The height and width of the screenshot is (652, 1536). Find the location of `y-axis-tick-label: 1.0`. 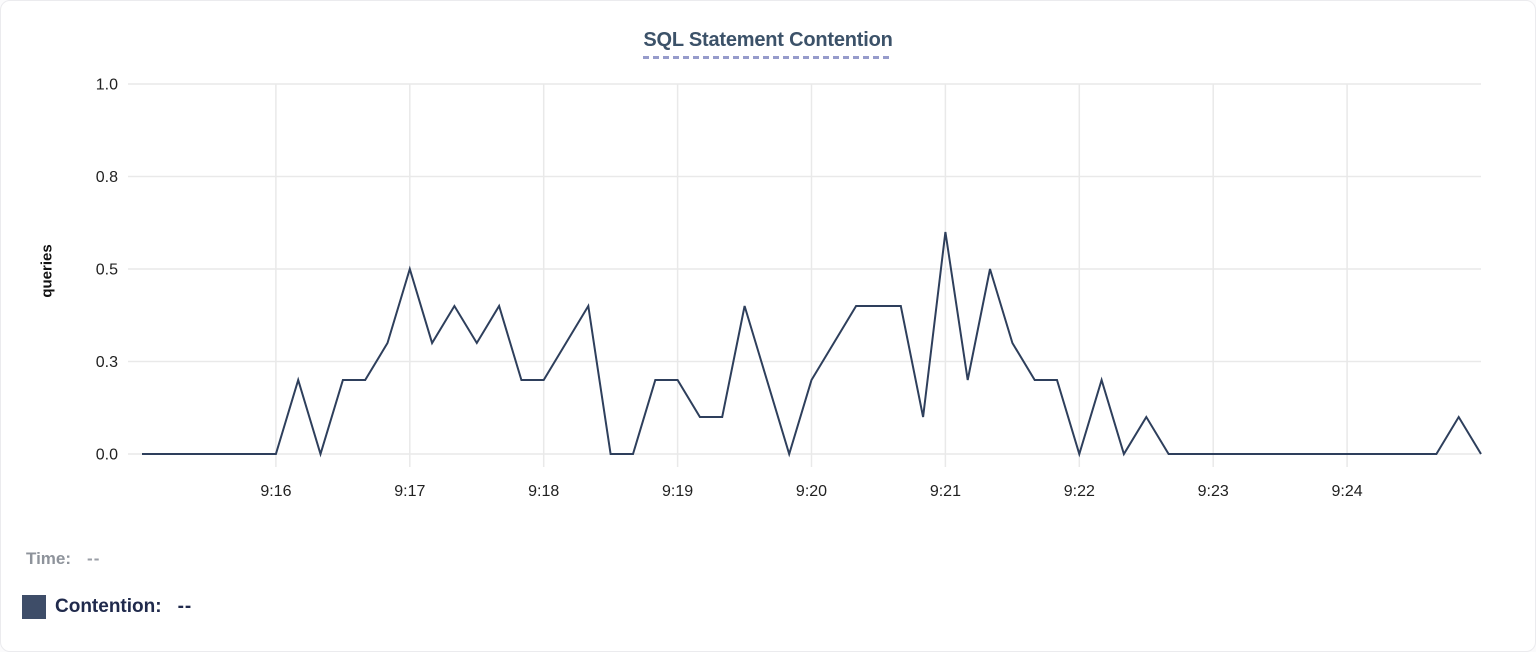

y-axis-tick-label: 1.0 is located at coordinates (107, 85).